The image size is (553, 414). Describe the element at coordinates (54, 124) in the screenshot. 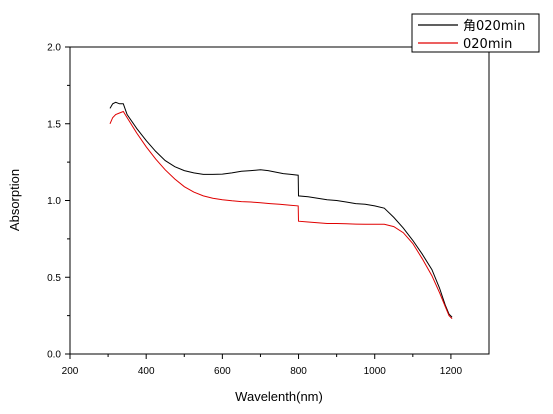

I see `y-tick-label: 1.5` at that location.